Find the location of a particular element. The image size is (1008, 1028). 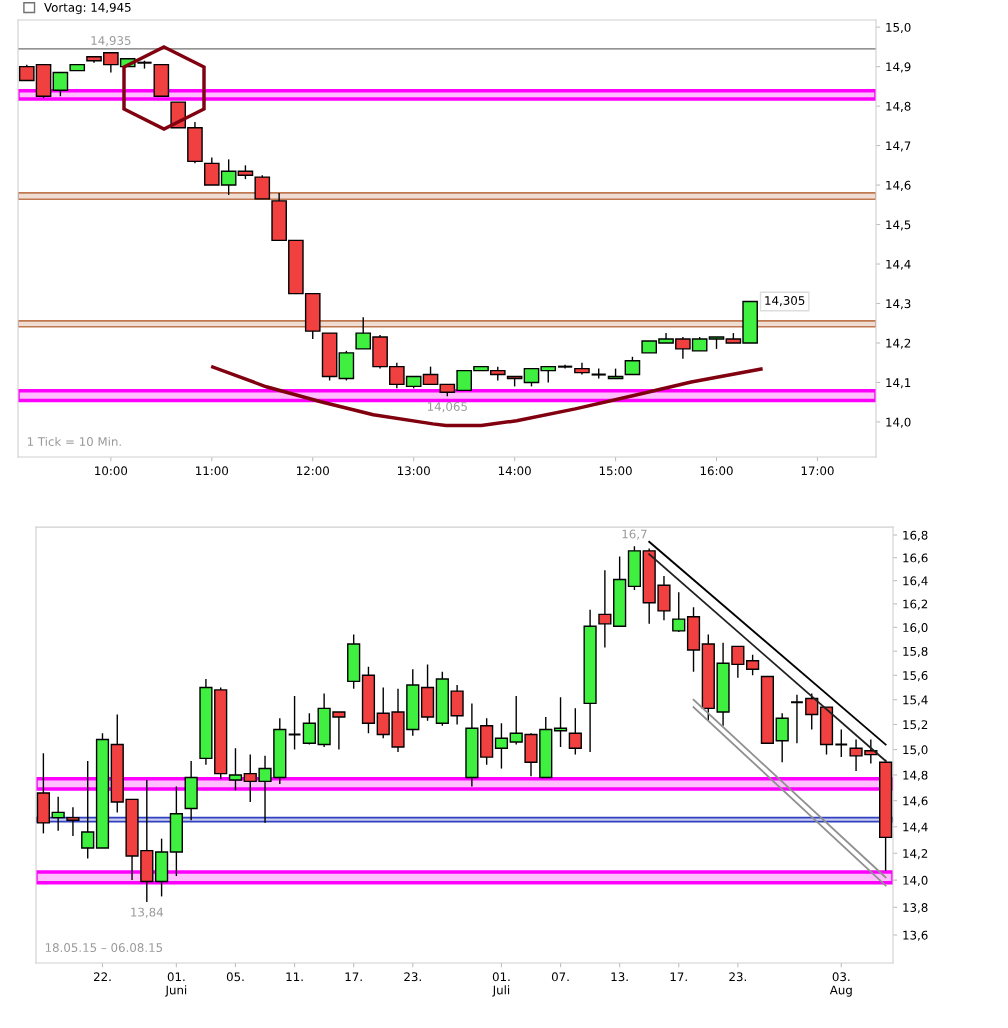

y-tick-label: 14,5 is located at coordinates (898, 225).